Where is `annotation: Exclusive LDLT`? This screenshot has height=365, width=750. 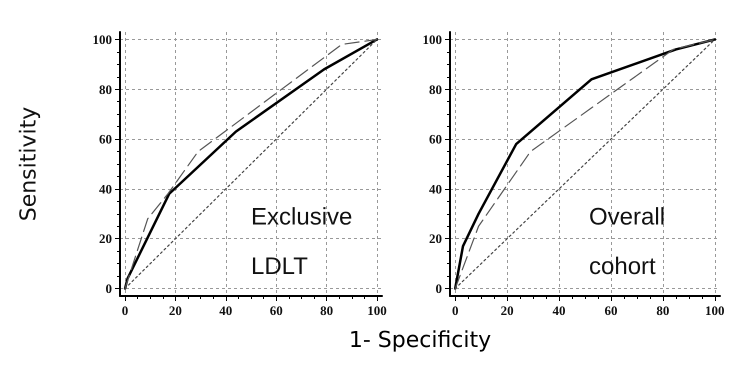 annotation: Exclusive LDLT is located at coordinates (305, 241).